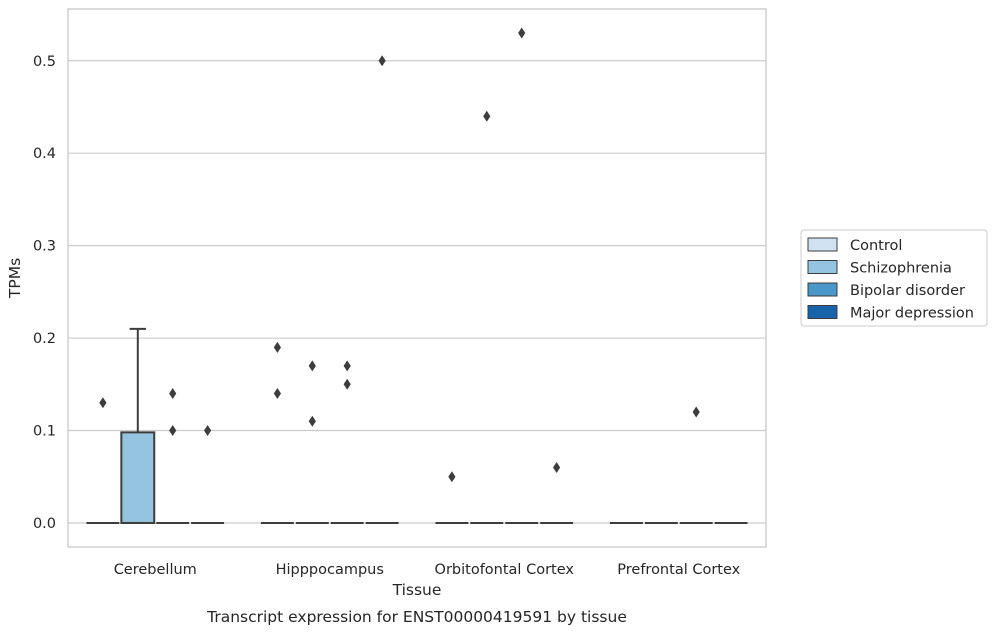 Image resolution: width=997 pixels, height=634 pixels. Describe the element at coordinates (138, 477) in the screenshot. I see `box-body` at that location.